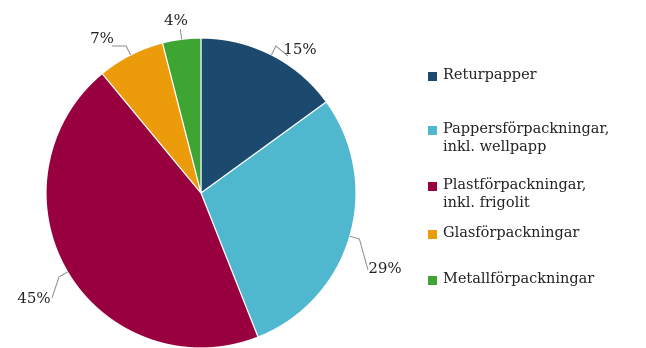 The width and height of the screenshot is (646, 348). Describe the element at coordinates (384, 268) in the screenshot. I see `percentage-label-2: 29%` at that location.